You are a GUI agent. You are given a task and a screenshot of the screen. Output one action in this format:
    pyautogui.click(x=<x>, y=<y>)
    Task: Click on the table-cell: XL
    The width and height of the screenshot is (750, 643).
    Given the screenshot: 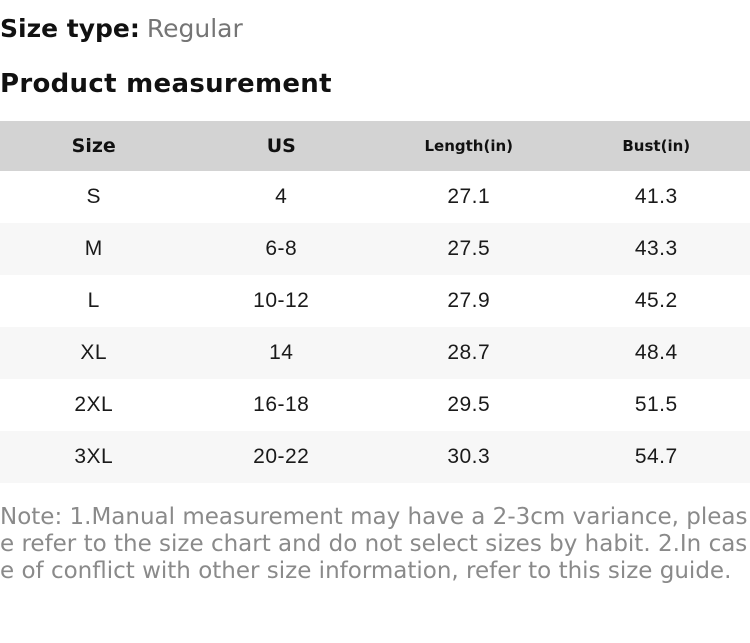 What is the action you would take?
    pyautogui.click(x=94, y=353)
    